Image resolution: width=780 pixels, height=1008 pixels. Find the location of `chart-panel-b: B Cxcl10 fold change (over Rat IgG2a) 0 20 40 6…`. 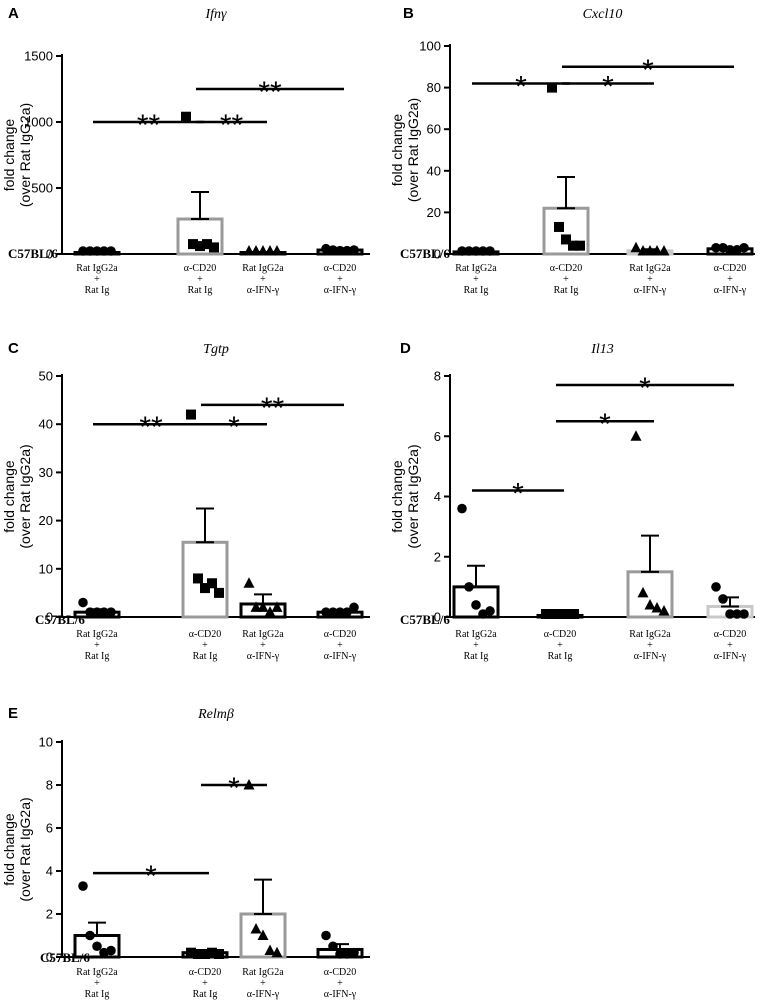

chart-panel-b: B Cxcl10 fold change (over Rat IgG2a) 0 20 40 6… is located at coordinates (572, 150).